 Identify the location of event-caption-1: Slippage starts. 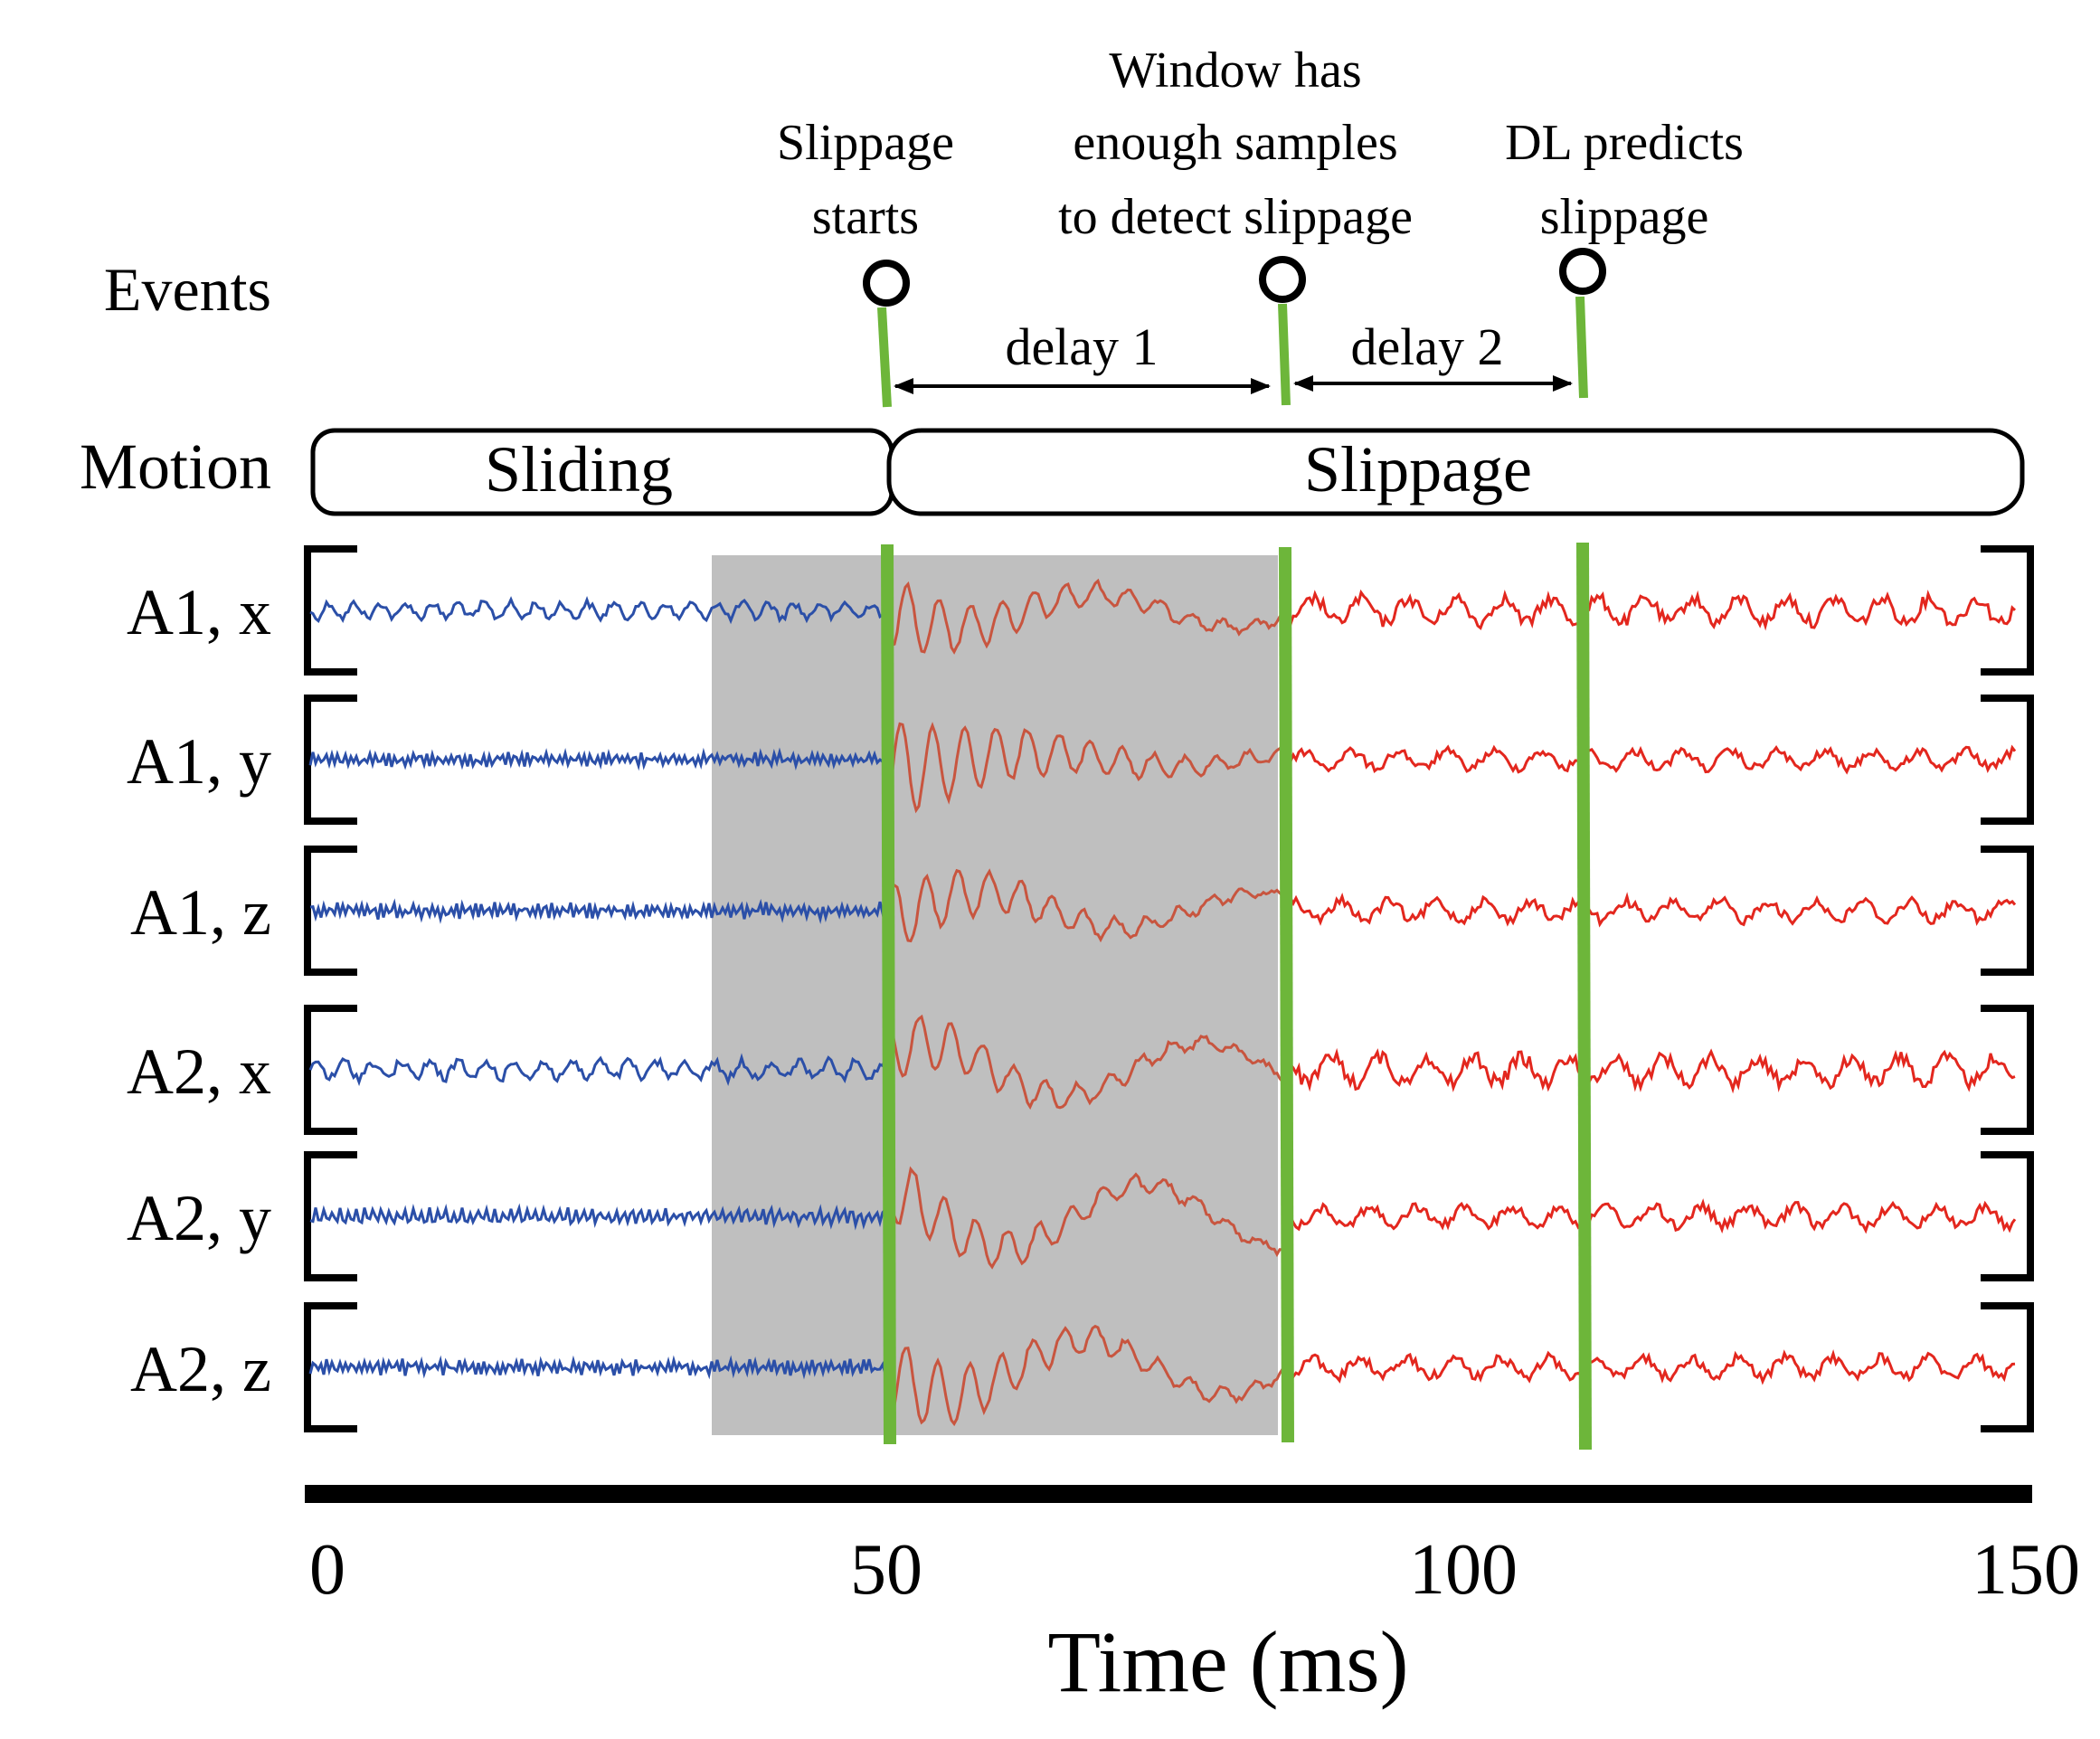
(865, 180).